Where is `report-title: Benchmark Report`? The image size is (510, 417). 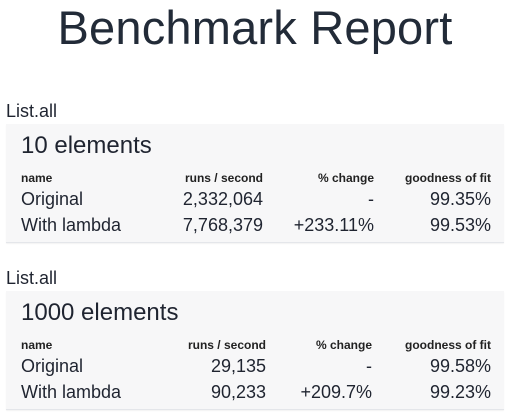 report-title: Benchmark Report is located at coordinates (255, 27).